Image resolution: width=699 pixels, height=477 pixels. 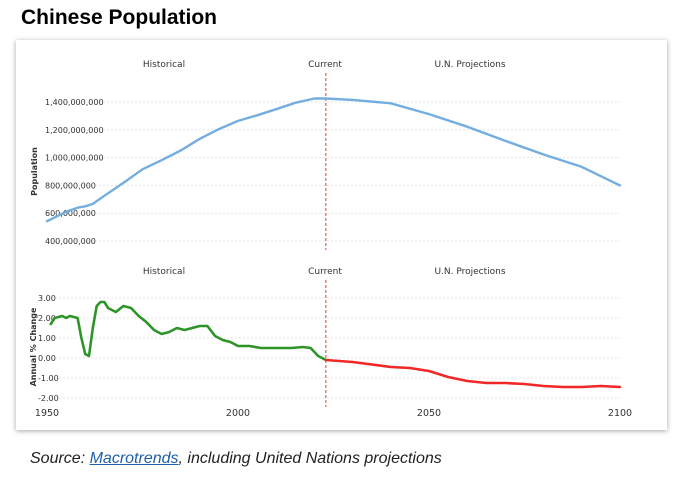 I want to click on source-suffix: , including United Nations projections, so click(x=310, y=458).